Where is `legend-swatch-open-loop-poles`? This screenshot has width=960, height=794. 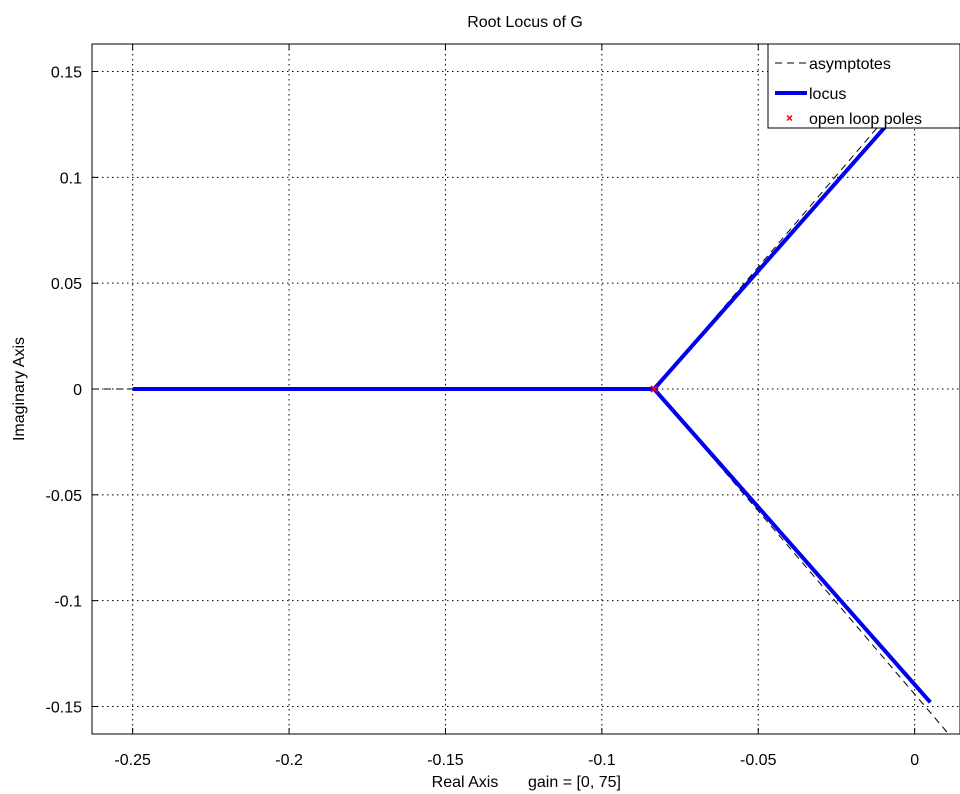 legend-swatch-open-loop-poles is located at coordinates (789, 118).